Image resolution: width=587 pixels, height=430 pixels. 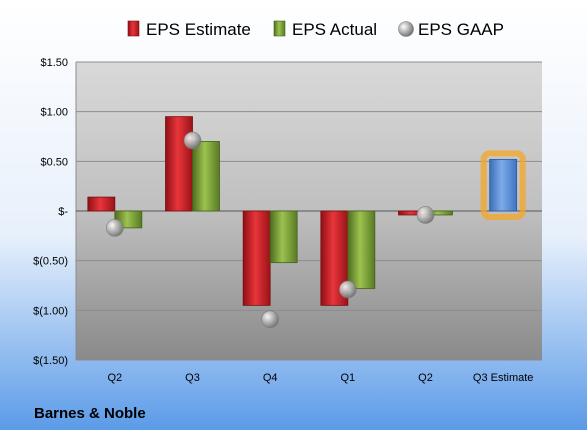 I want to click on highlight-glow, so click(x=503, y=185).